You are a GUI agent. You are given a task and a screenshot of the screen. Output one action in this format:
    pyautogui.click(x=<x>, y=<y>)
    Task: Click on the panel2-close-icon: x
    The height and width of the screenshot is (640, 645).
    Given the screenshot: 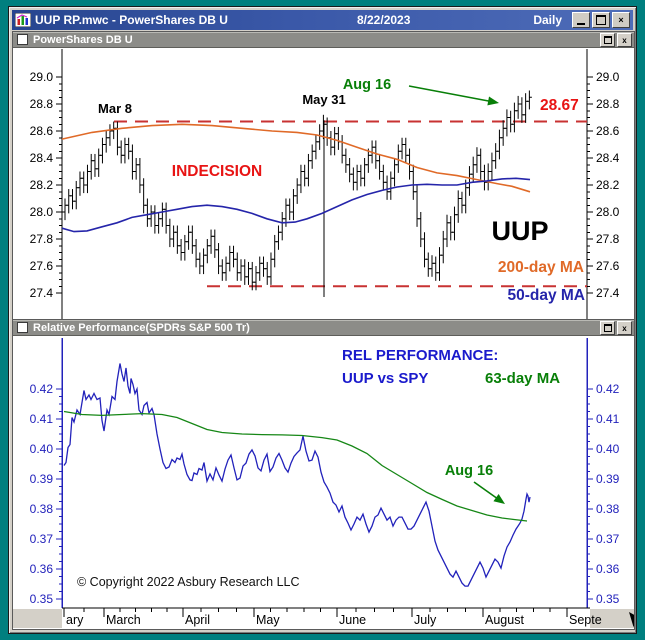 What is the action you would take?
    pyautogui.click(x=624, y=328)
    